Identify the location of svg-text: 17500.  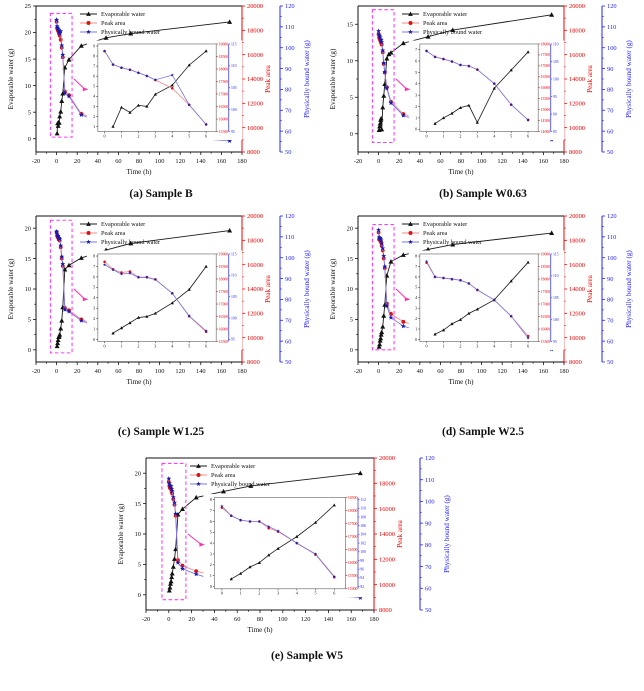
(224, 82).